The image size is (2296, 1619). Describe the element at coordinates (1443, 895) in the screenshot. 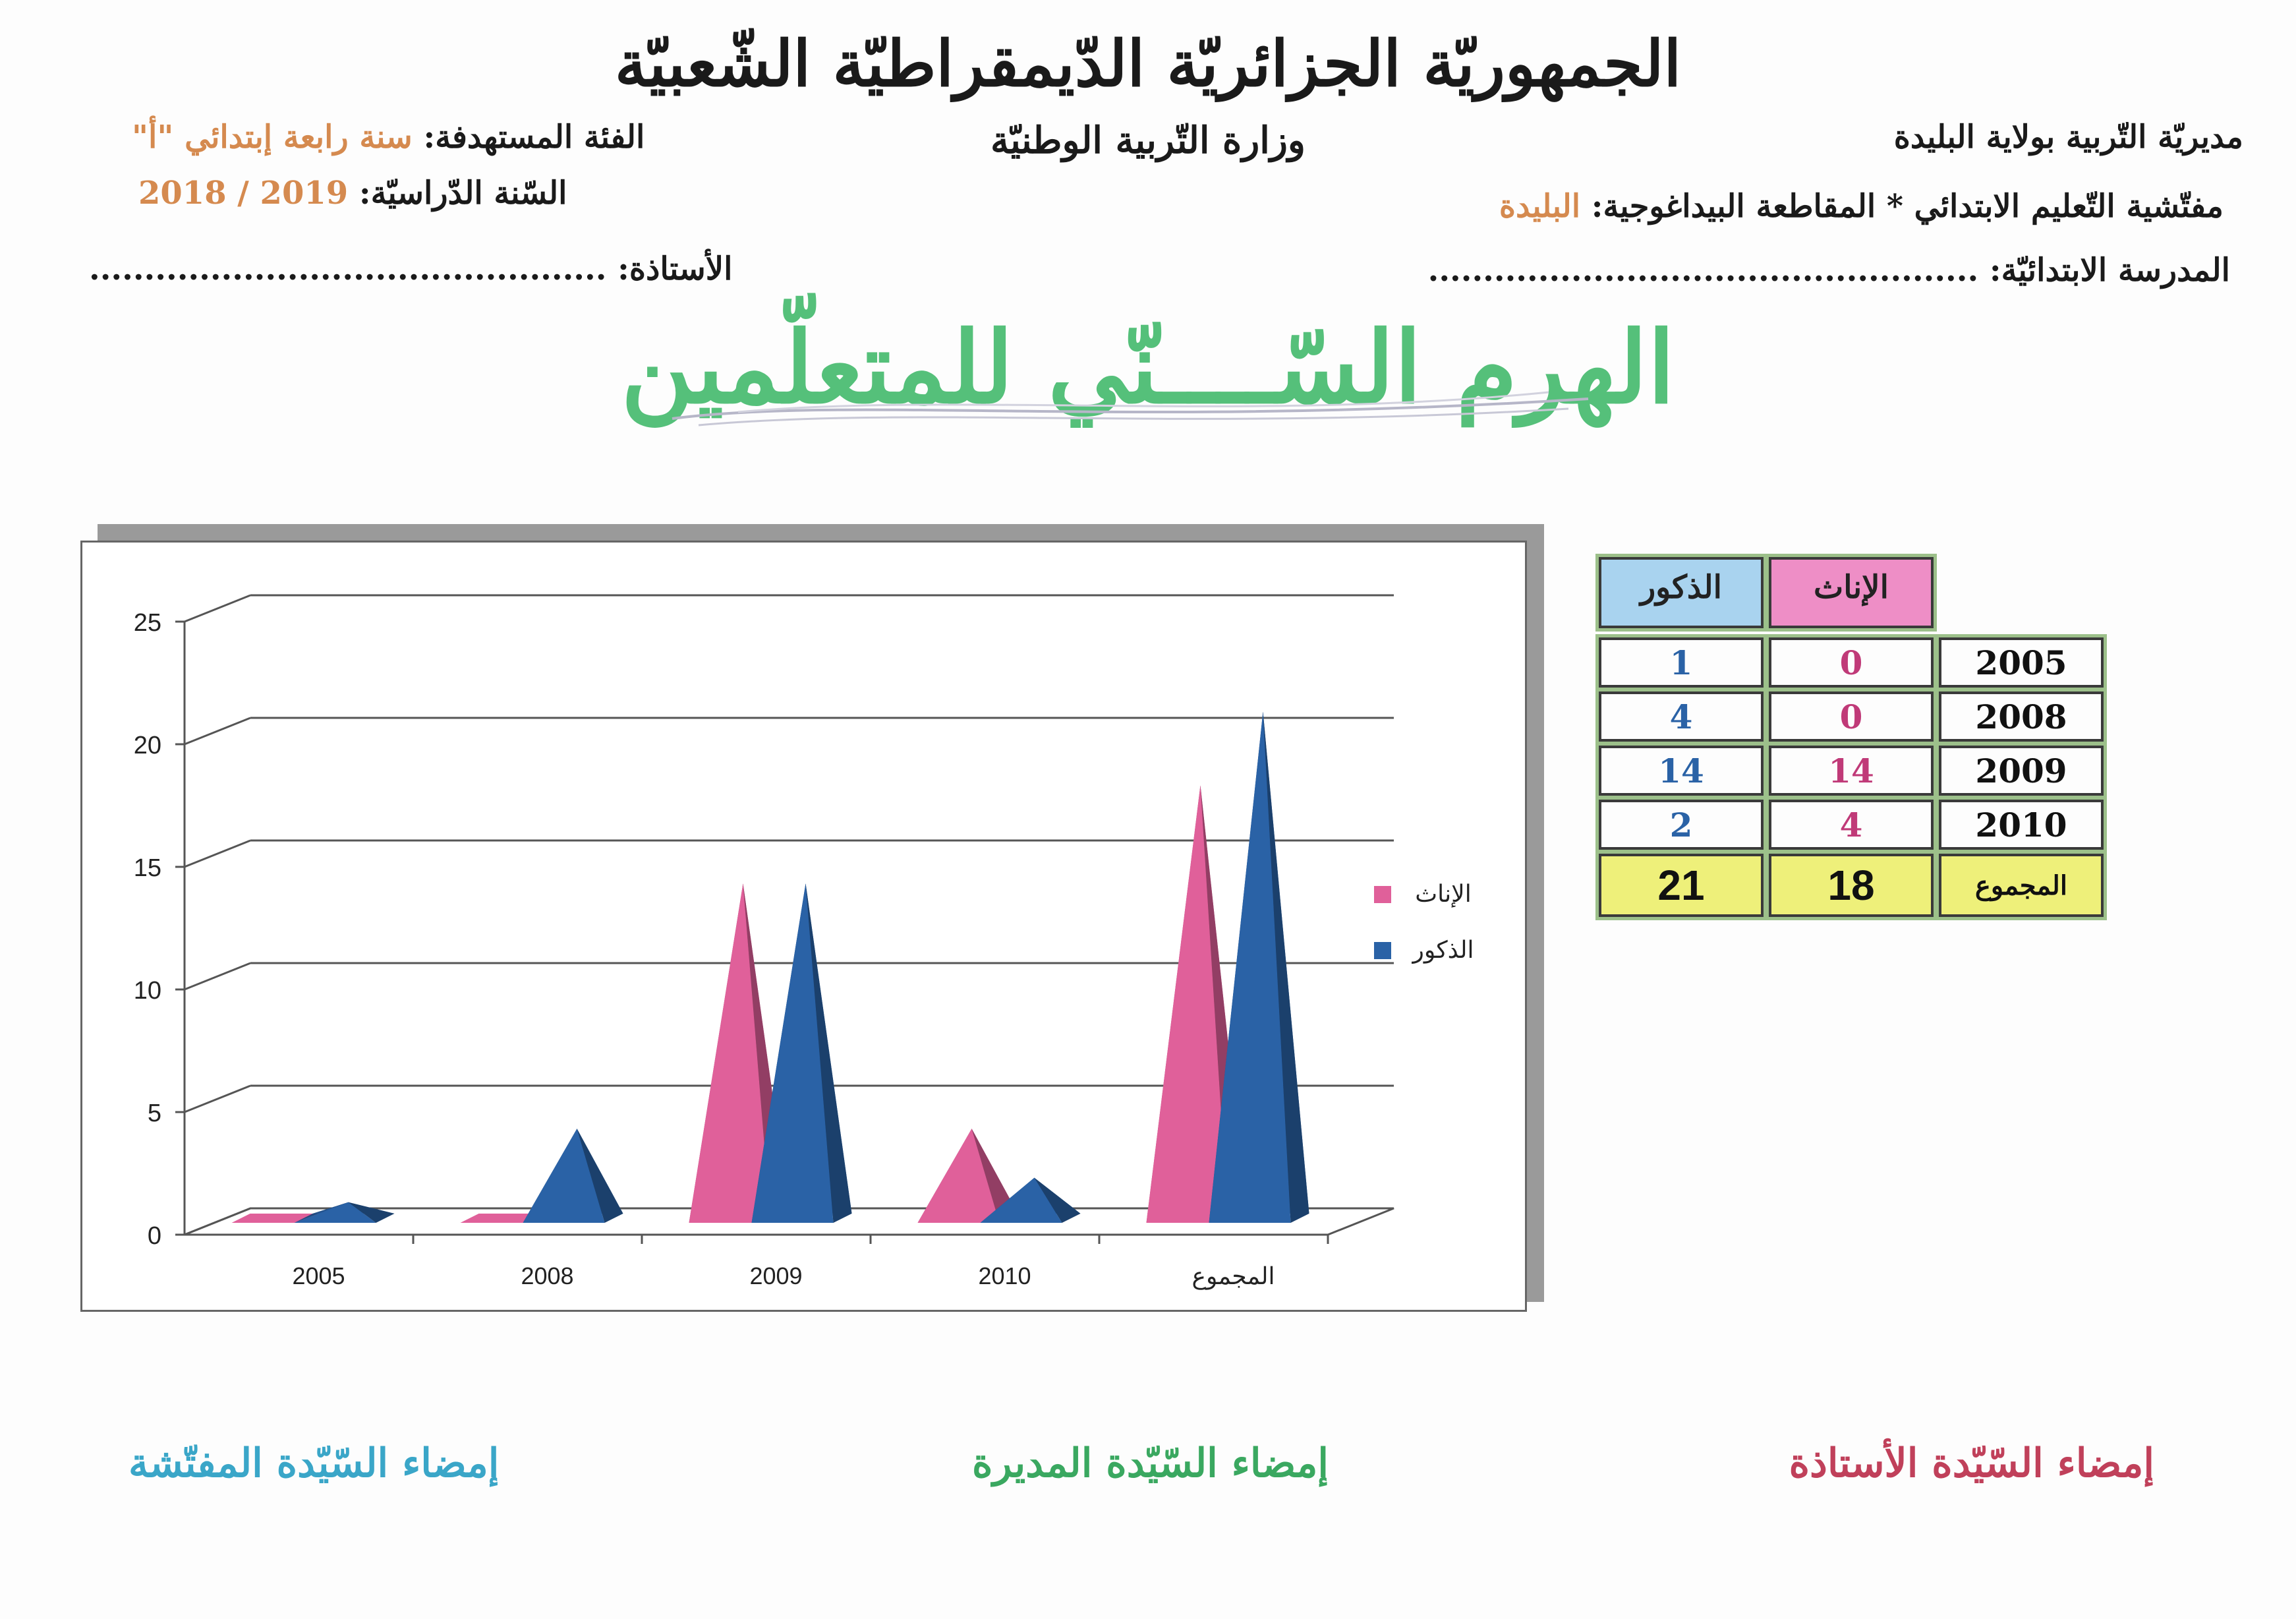

I see `legend-label: الإناث` at that location.